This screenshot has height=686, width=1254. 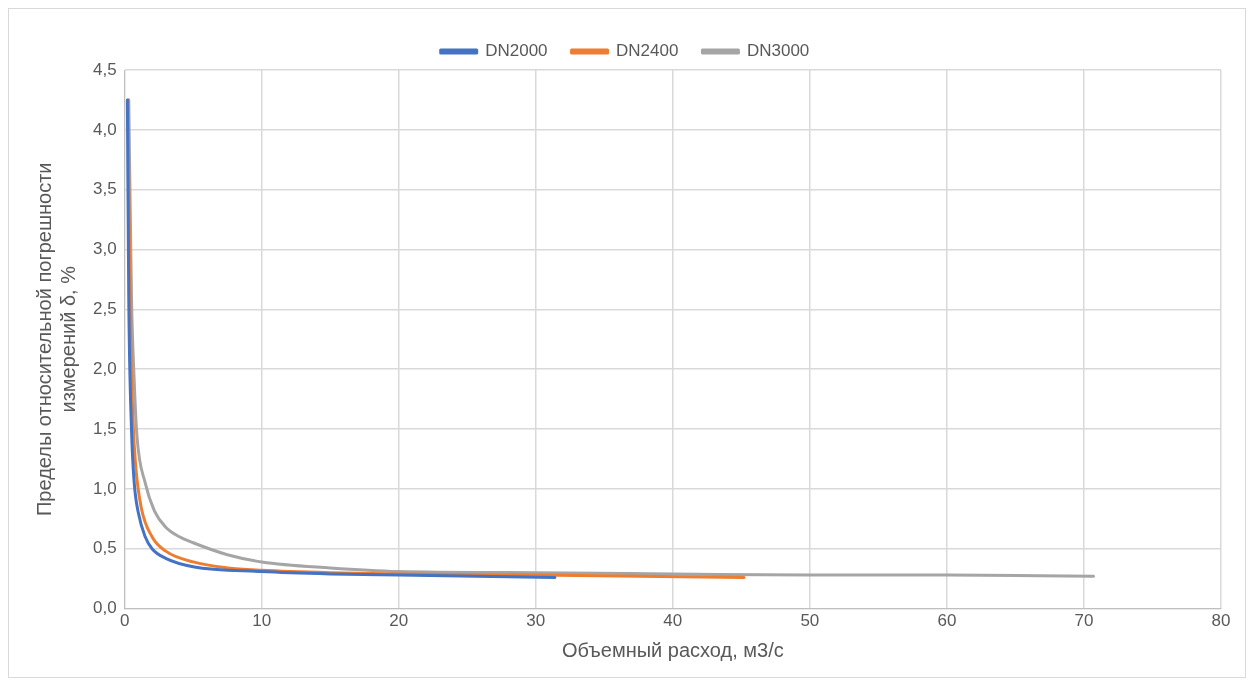 I want to click on x-tick-label: 10, so click(x=262, y=621).